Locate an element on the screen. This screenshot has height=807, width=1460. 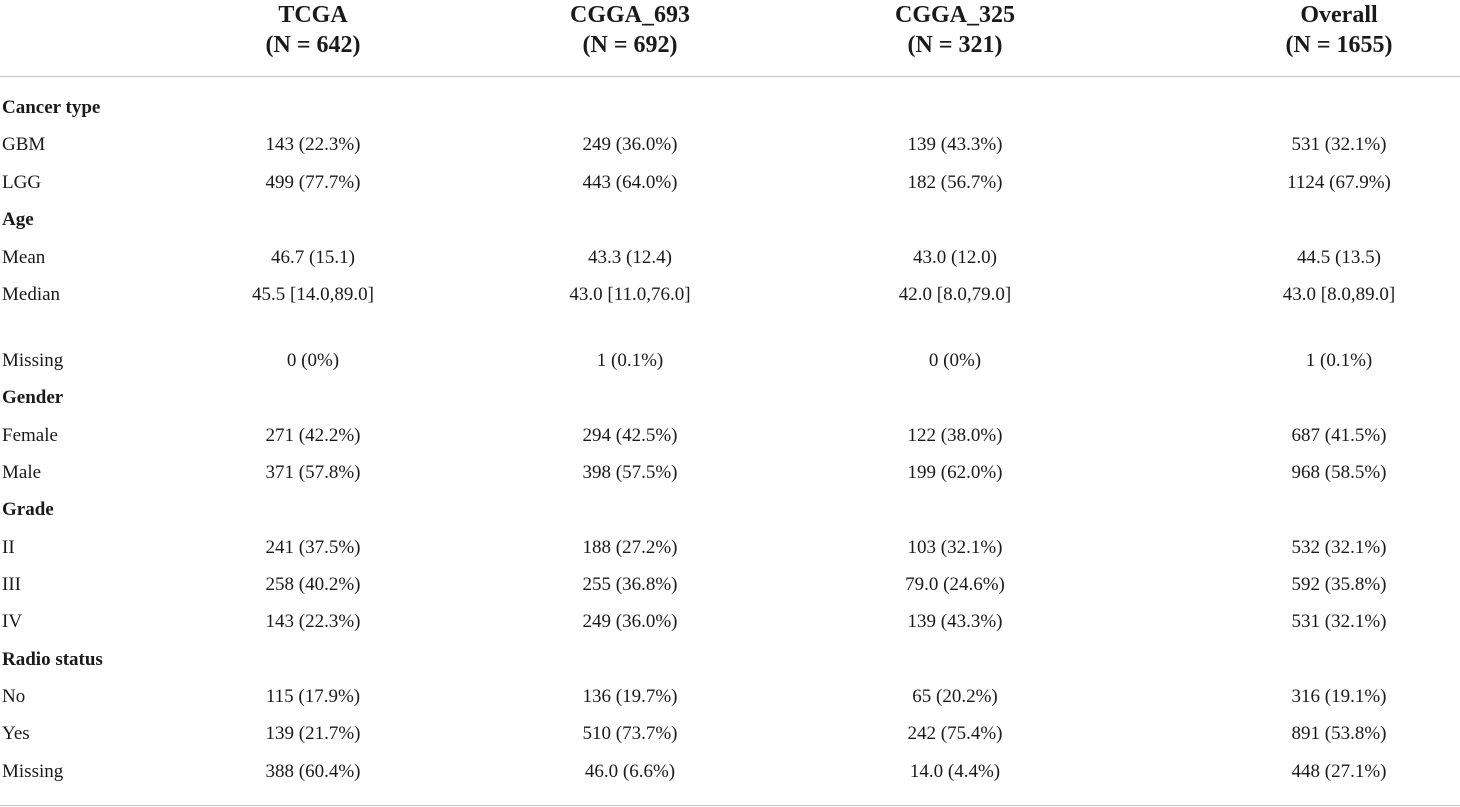
cell-cgga-325: 14.0 (4.4%) is located at coordinates (955, 771).